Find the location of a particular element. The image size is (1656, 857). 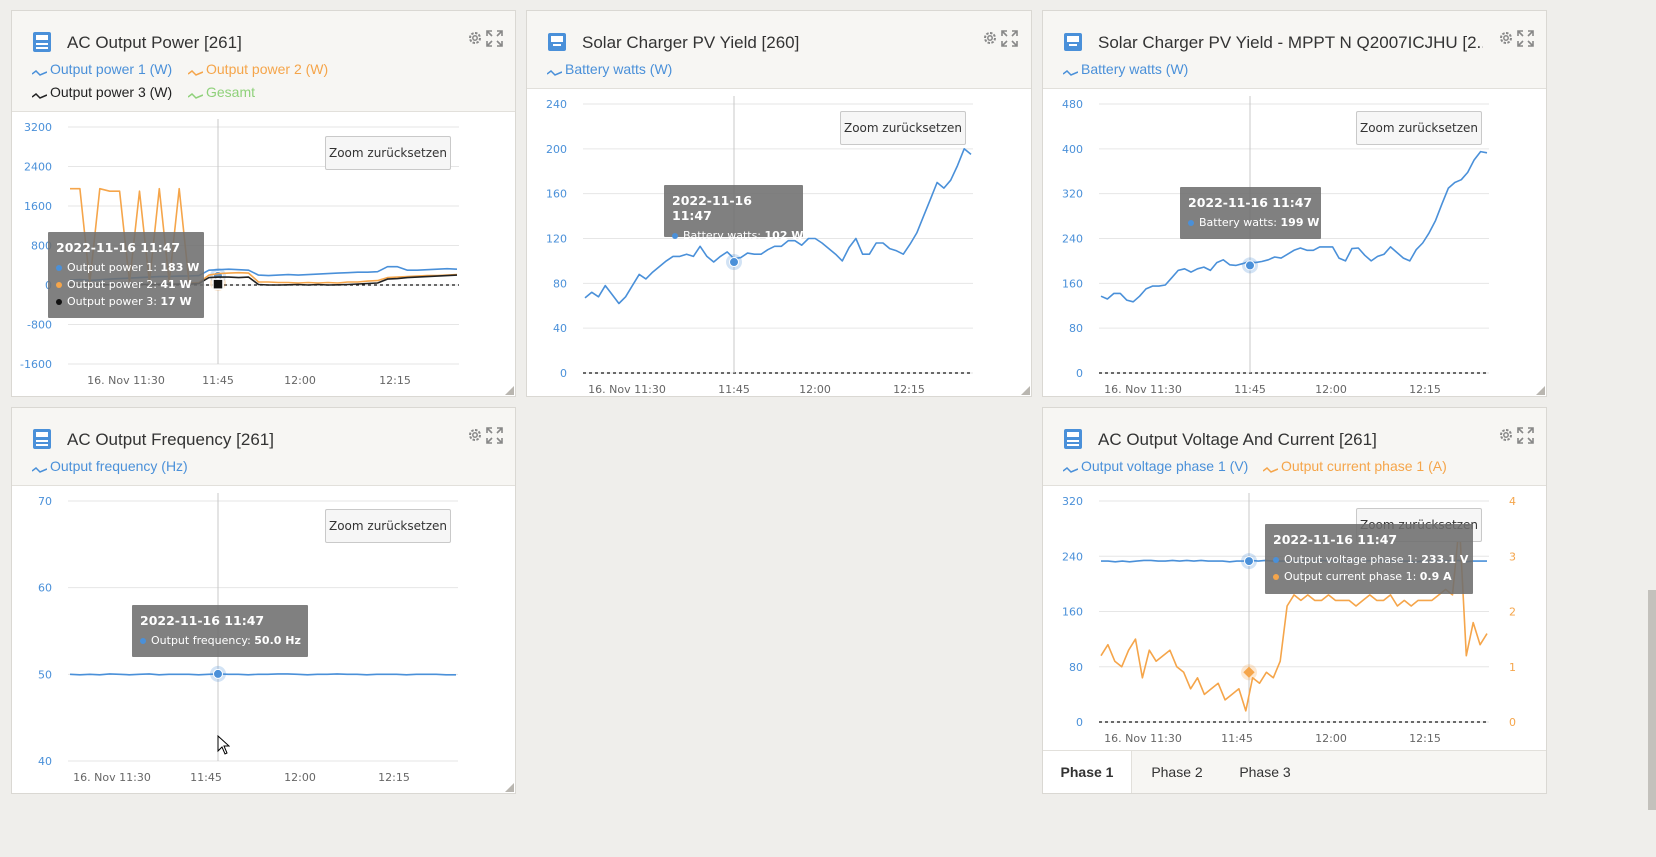

tooltip-row: Battery watts: 199 W is located at coordinates (1253, 222).